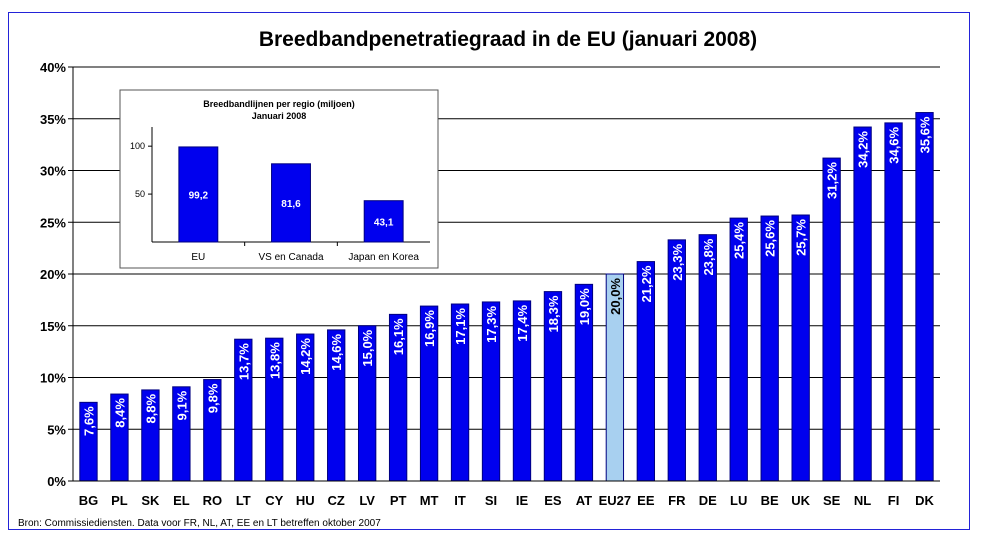 This screenshot has height=560, width=1000. I want to click on y-axis-ticks: 0% 5% 10% 15% 20% 25% 30% 35% 40%, so click(57, 274).